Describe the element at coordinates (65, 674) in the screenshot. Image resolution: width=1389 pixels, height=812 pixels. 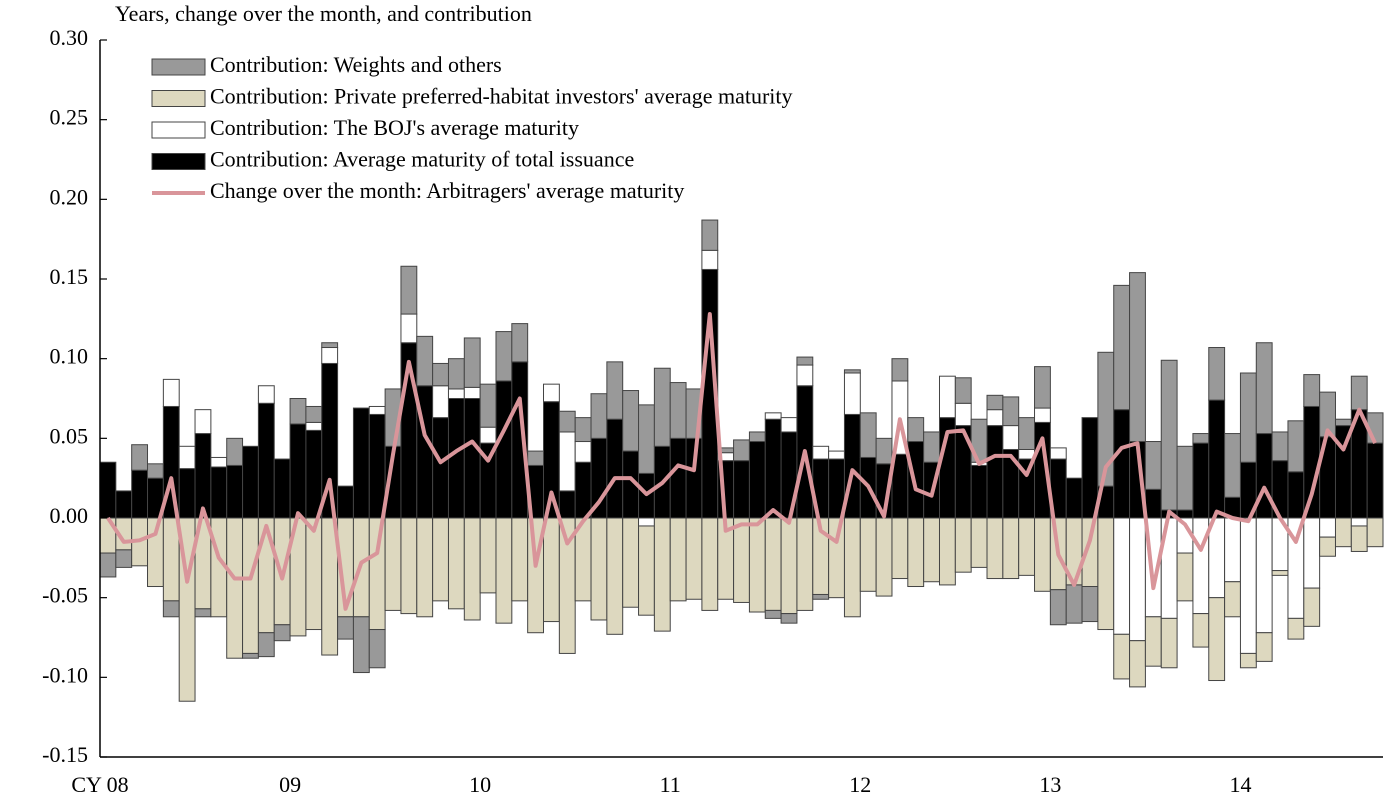
I see `y-tick-label: -0.10` at that location.